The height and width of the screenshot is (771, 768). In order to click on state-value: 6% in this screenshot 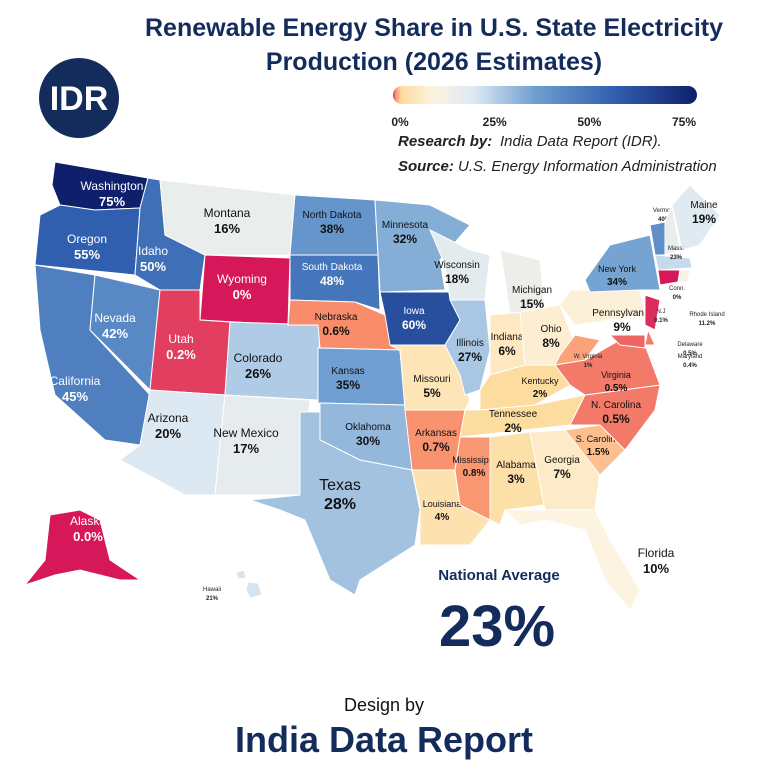, I will do `click(507, 351)`.